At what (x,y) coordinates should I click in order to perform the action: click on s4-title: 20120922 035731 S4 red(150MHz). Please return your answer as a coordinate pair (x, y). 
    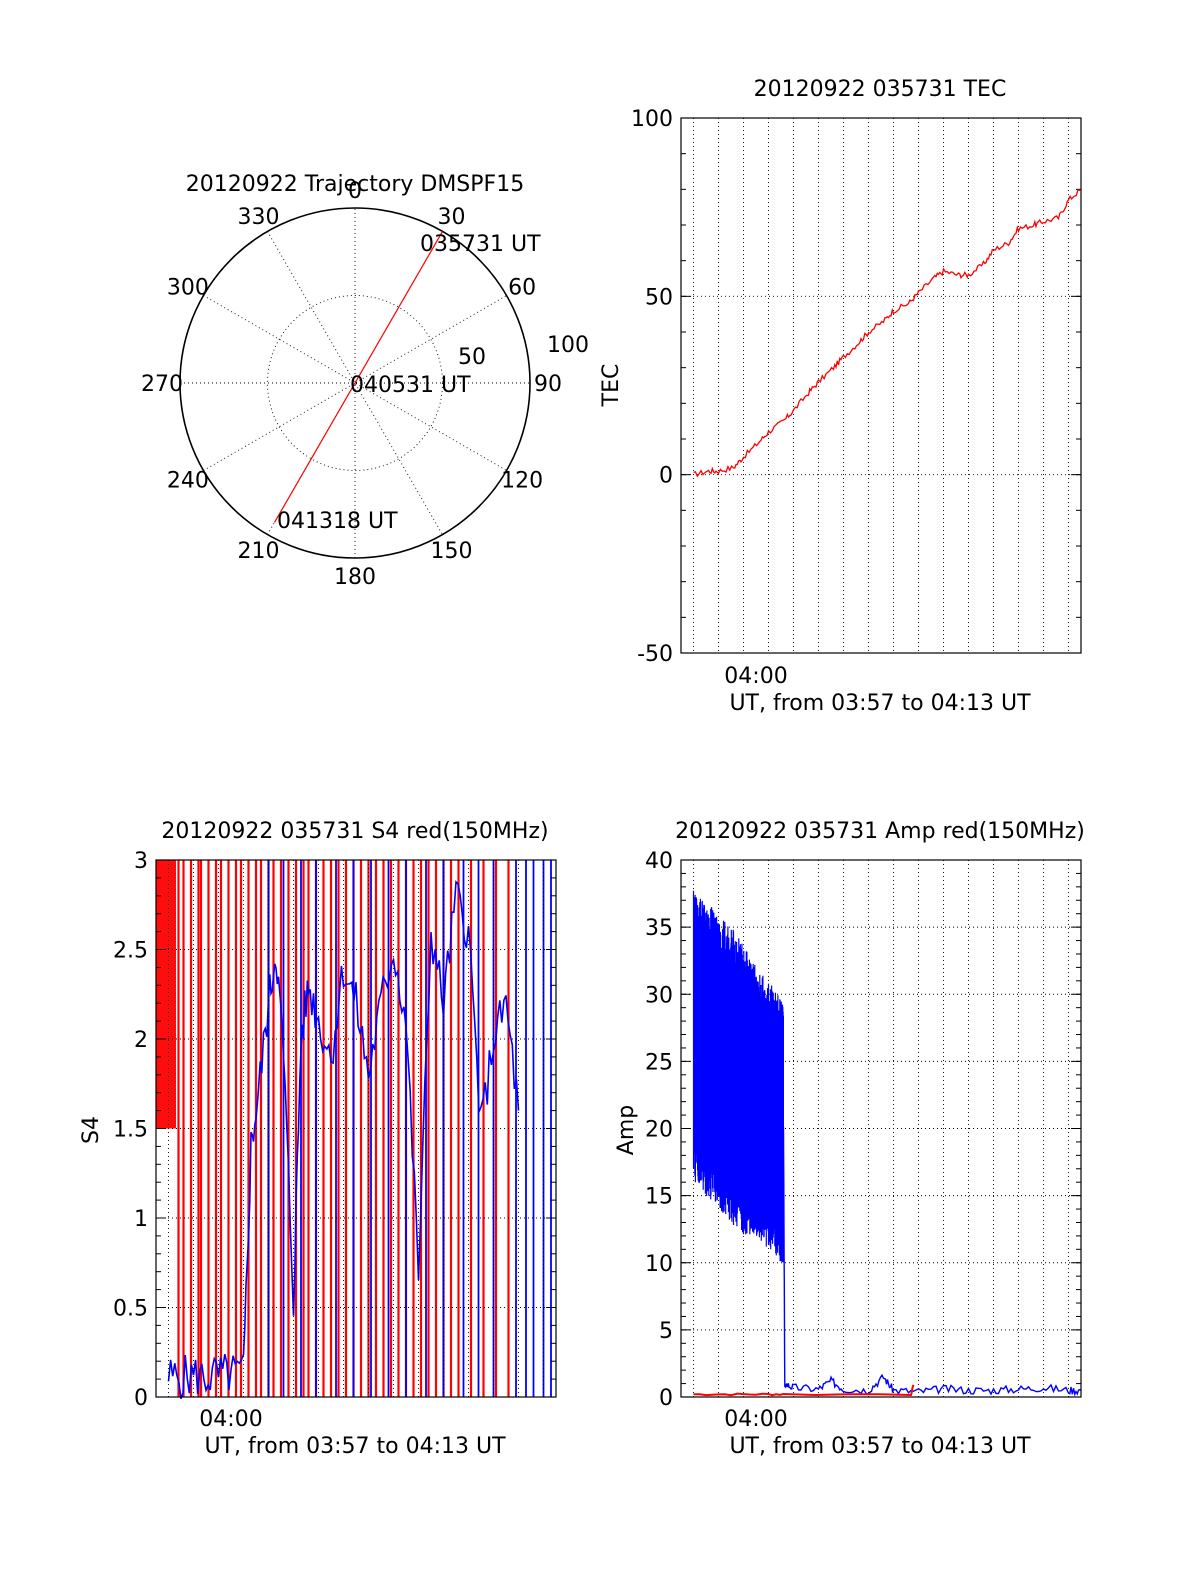
    Looking at the image, I should click on (354, 831).